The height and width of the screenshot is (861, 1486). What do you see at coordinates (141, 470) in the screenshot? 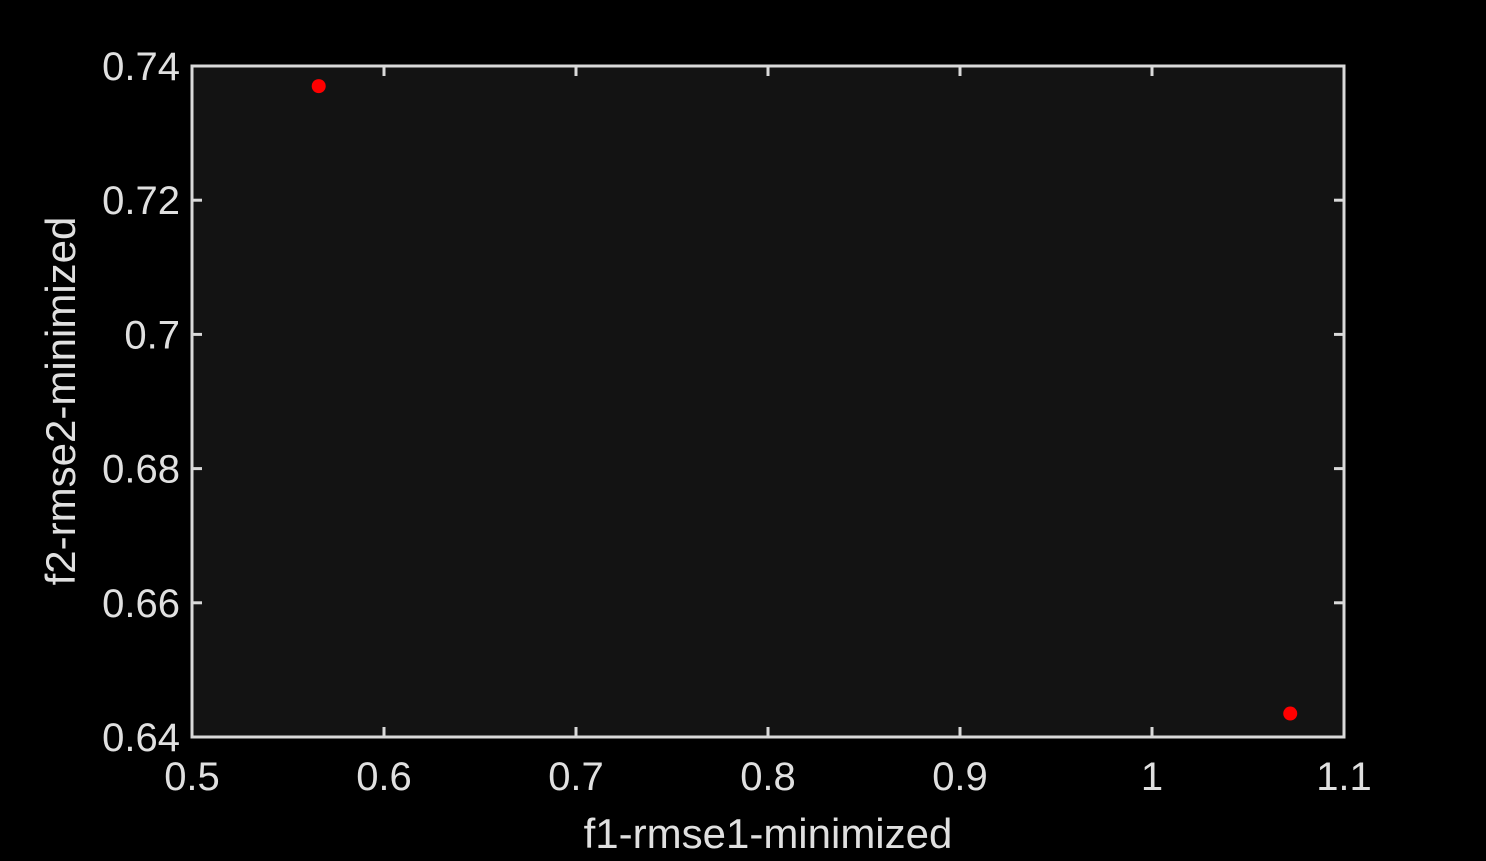
I see `y-tick-label: 0.68` at bounding box center [141, 470].